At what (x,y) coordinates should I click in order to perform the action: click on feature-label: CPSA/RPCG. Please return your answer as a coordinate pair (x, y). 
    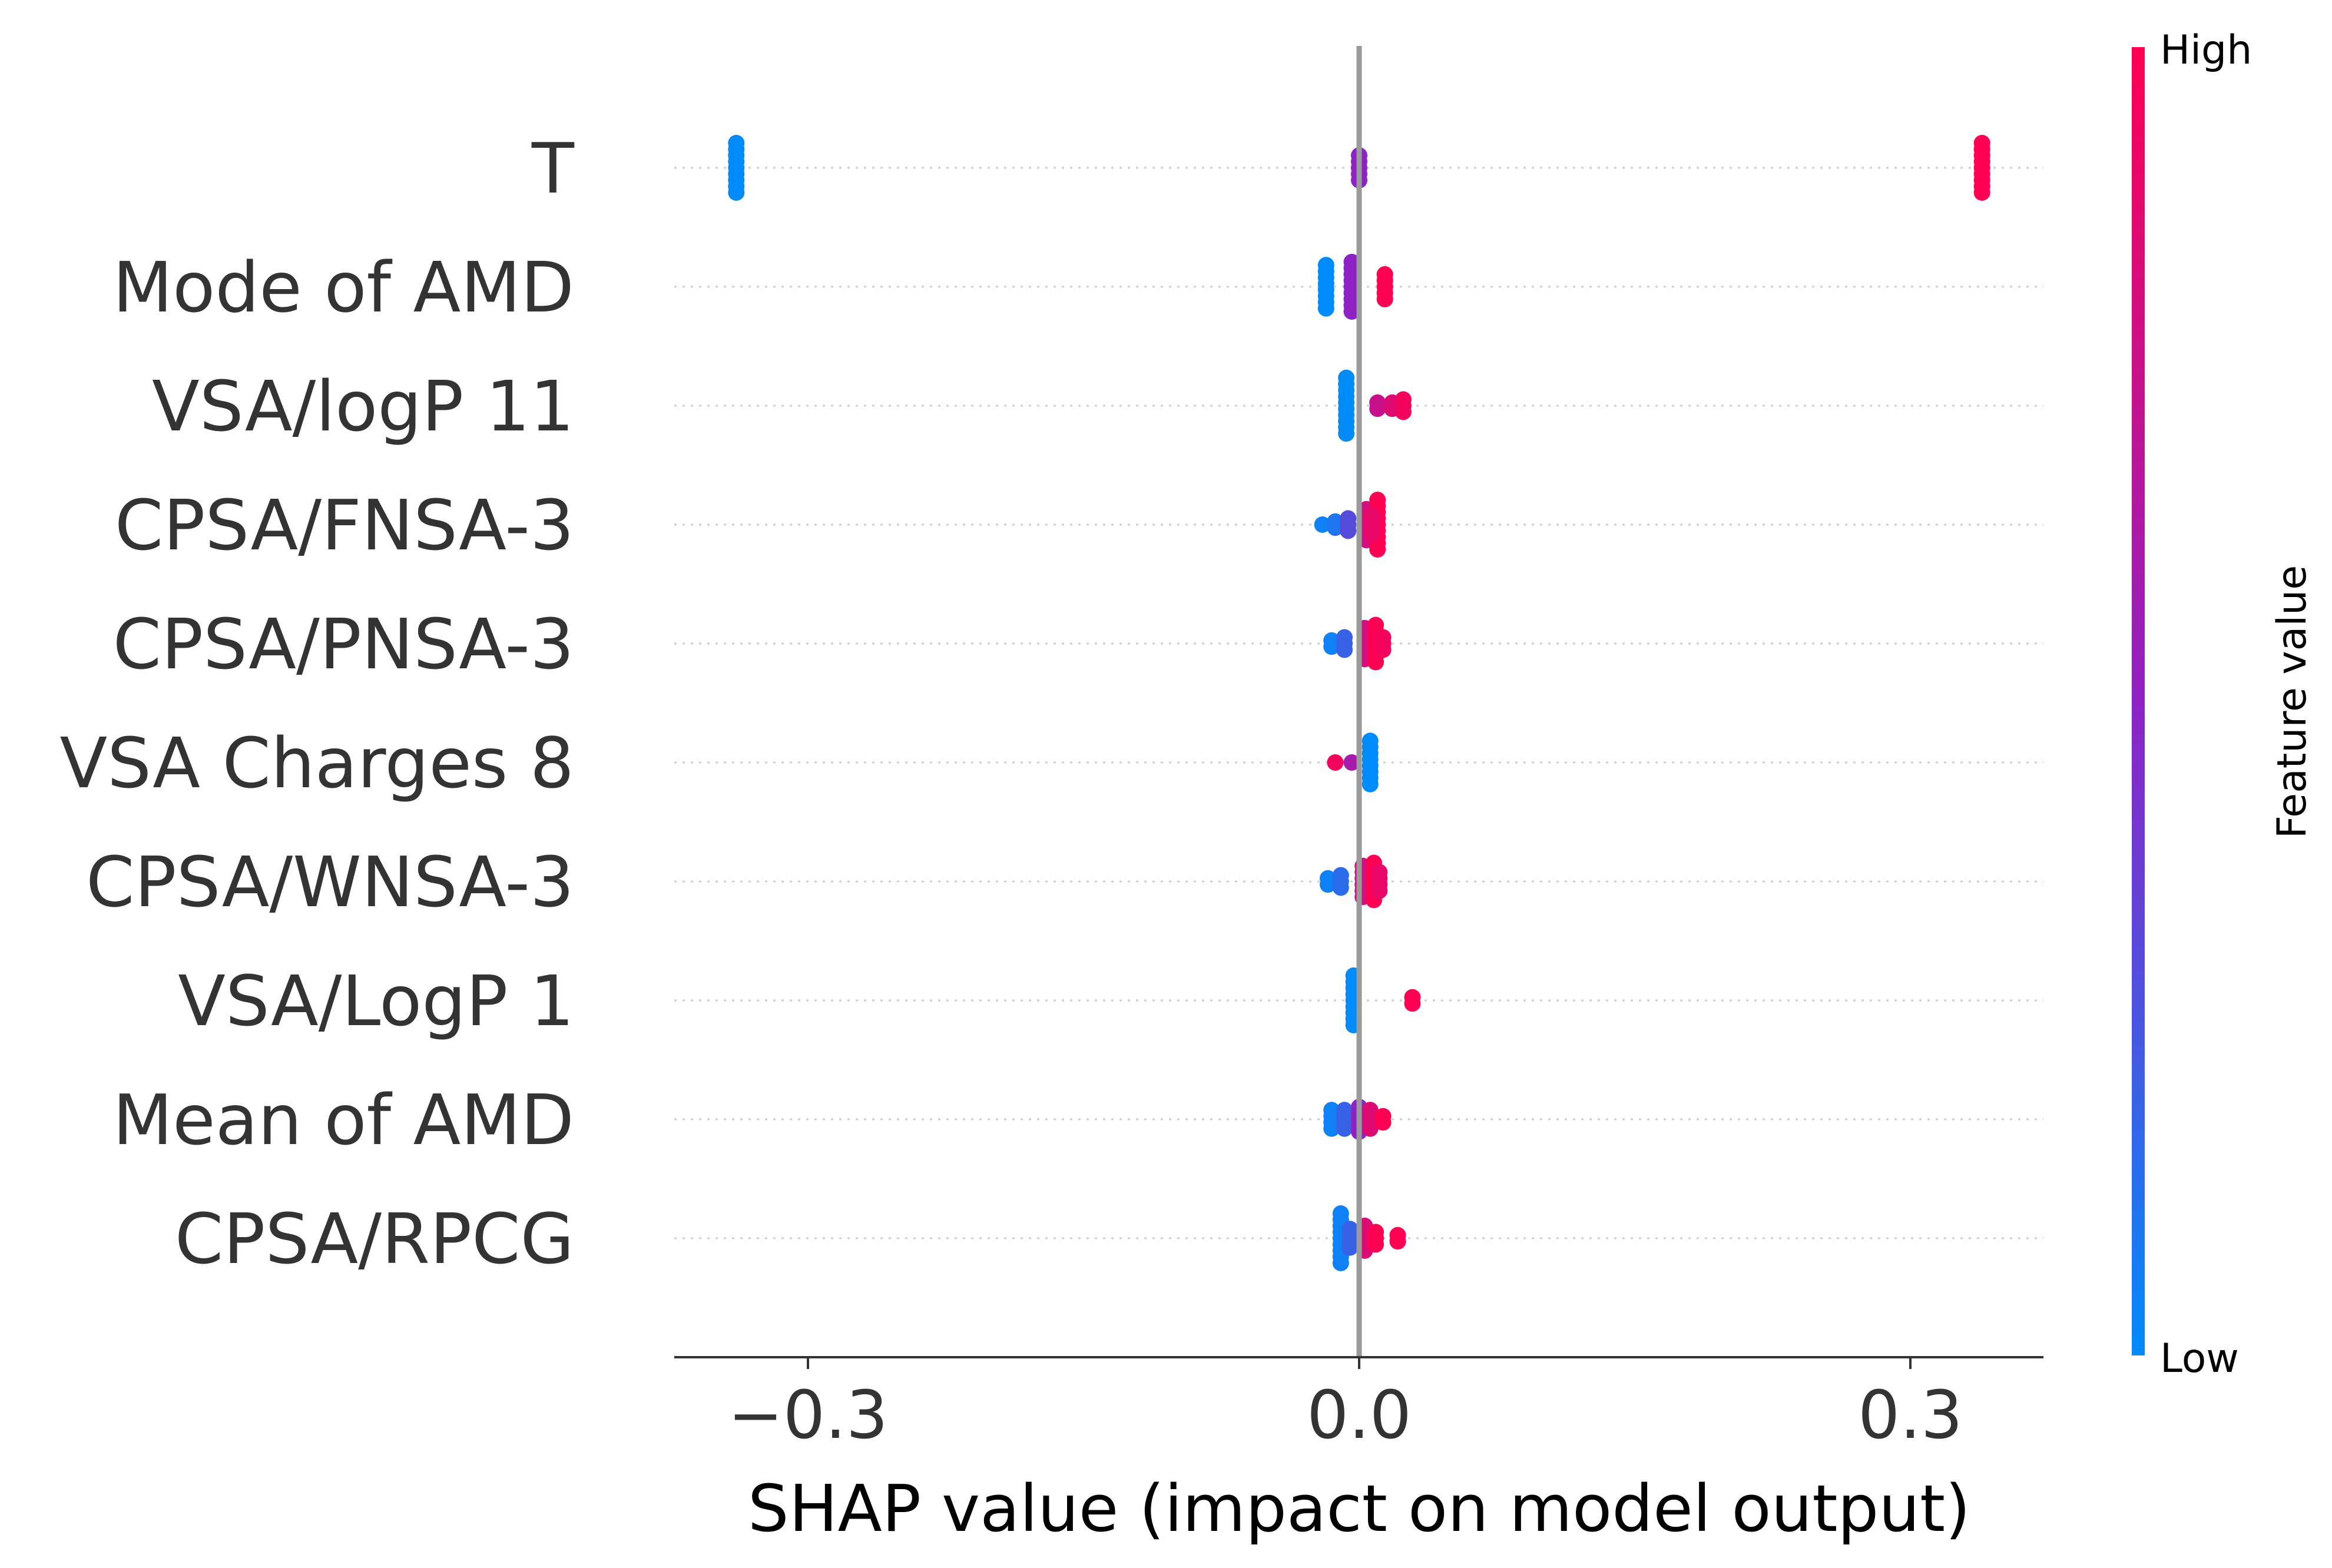
    Looking at the image, I should click on (374, 1239).